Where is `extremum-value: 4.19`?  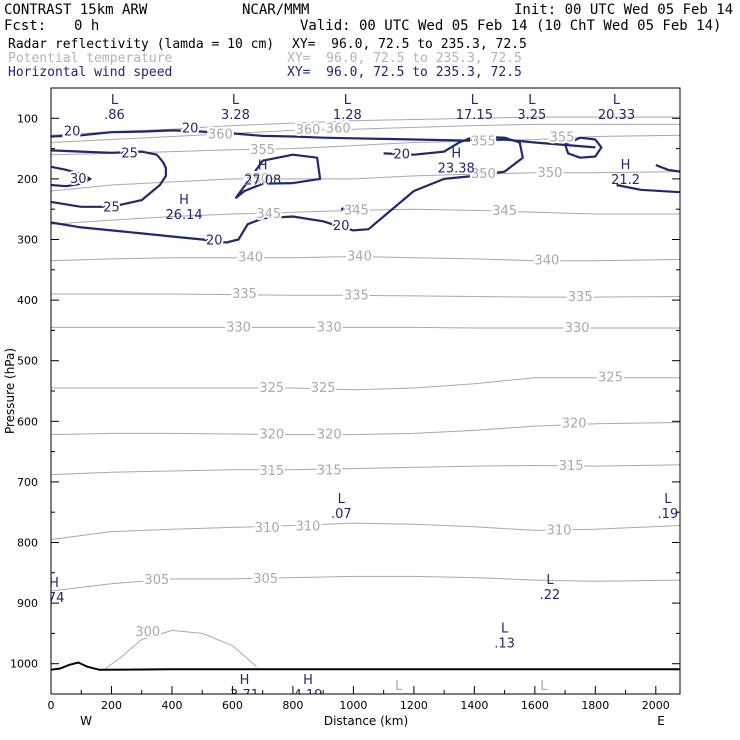 extremum-value: 4.19 is located at coordinates (308, 695).